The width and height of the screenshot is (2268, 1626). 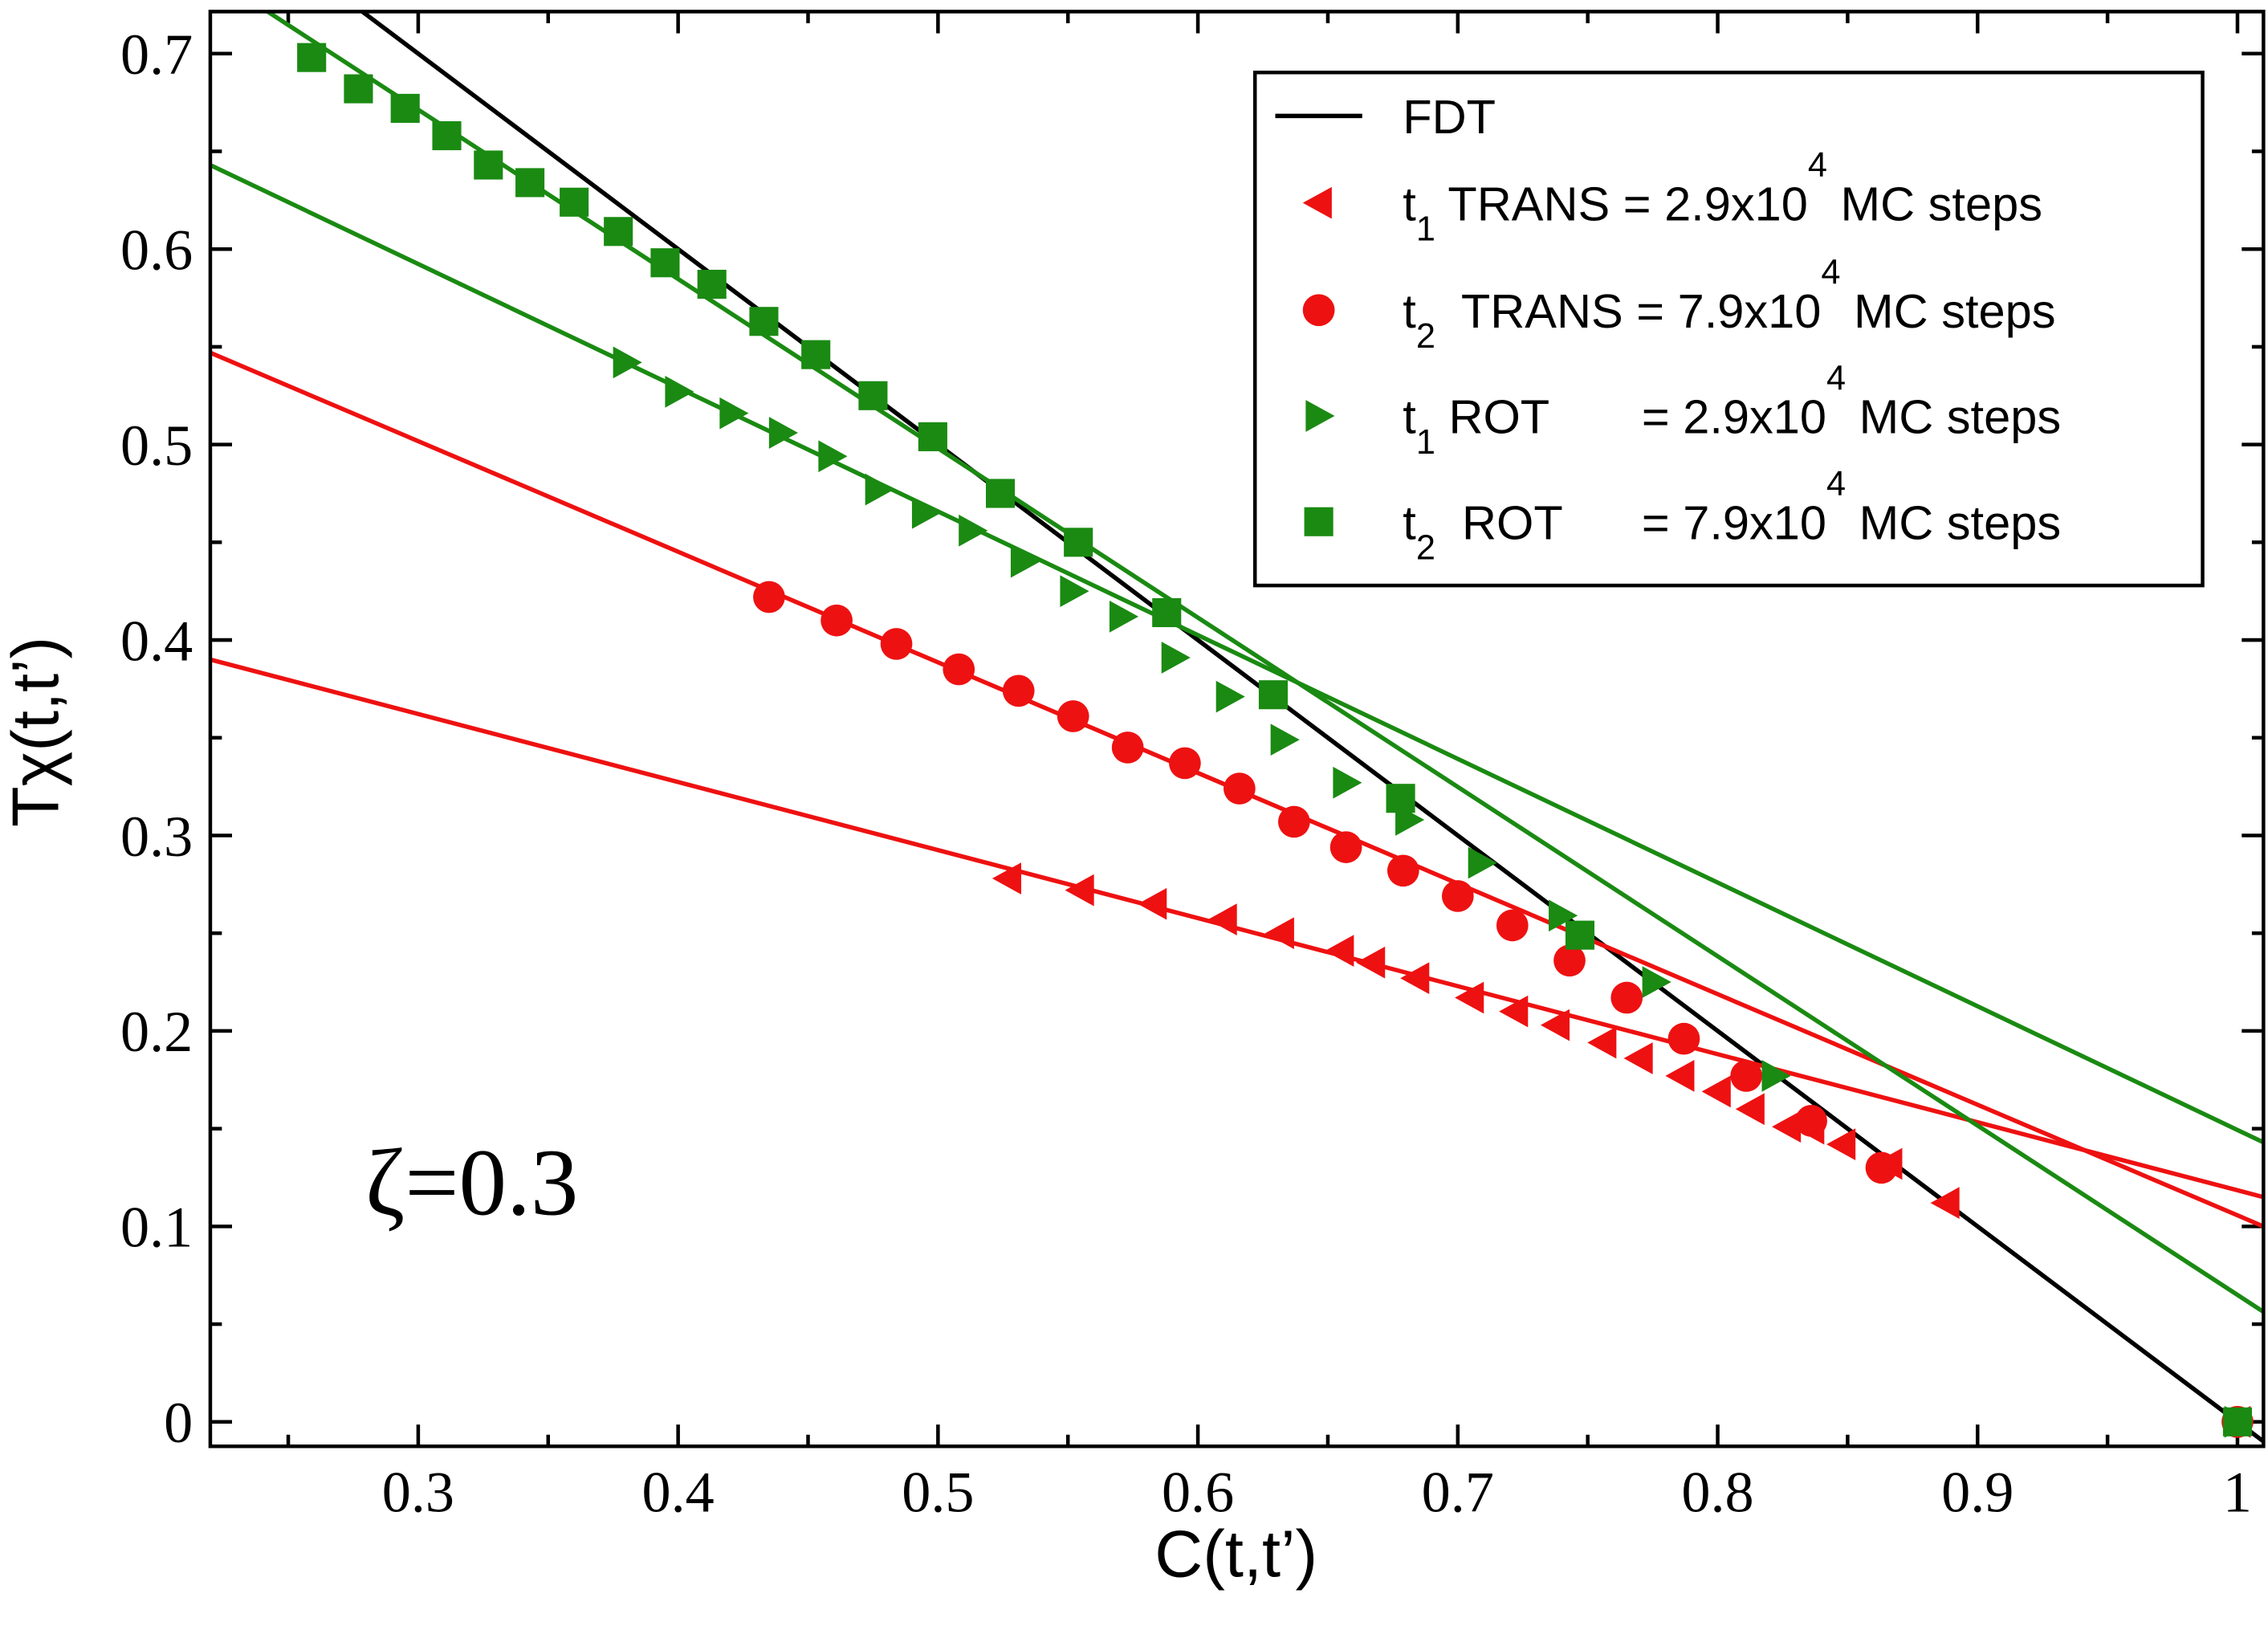 What do you see at coordinates (471, 1182) in the screenshot?
I see `annotation: ζ=0.3` at bounding box center [471, 1182].